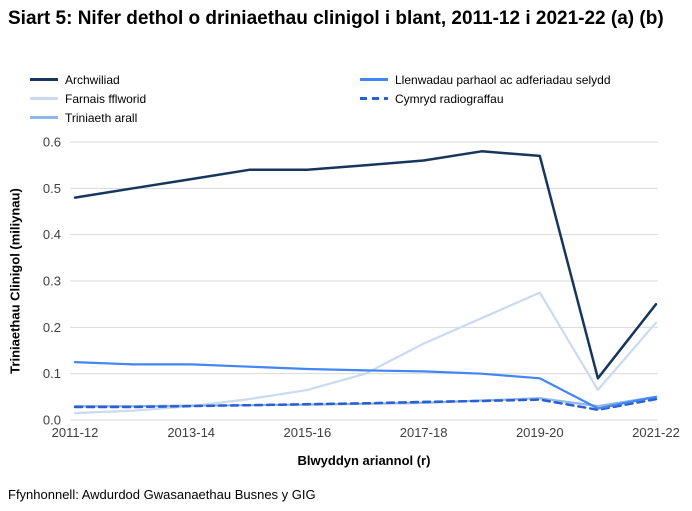 This screenshot has height=511, width=692. What do you see at coordinates (52, 373) in the screenshot?
I see `y-tick-label: 0.1` at bounding box center [52, 373].